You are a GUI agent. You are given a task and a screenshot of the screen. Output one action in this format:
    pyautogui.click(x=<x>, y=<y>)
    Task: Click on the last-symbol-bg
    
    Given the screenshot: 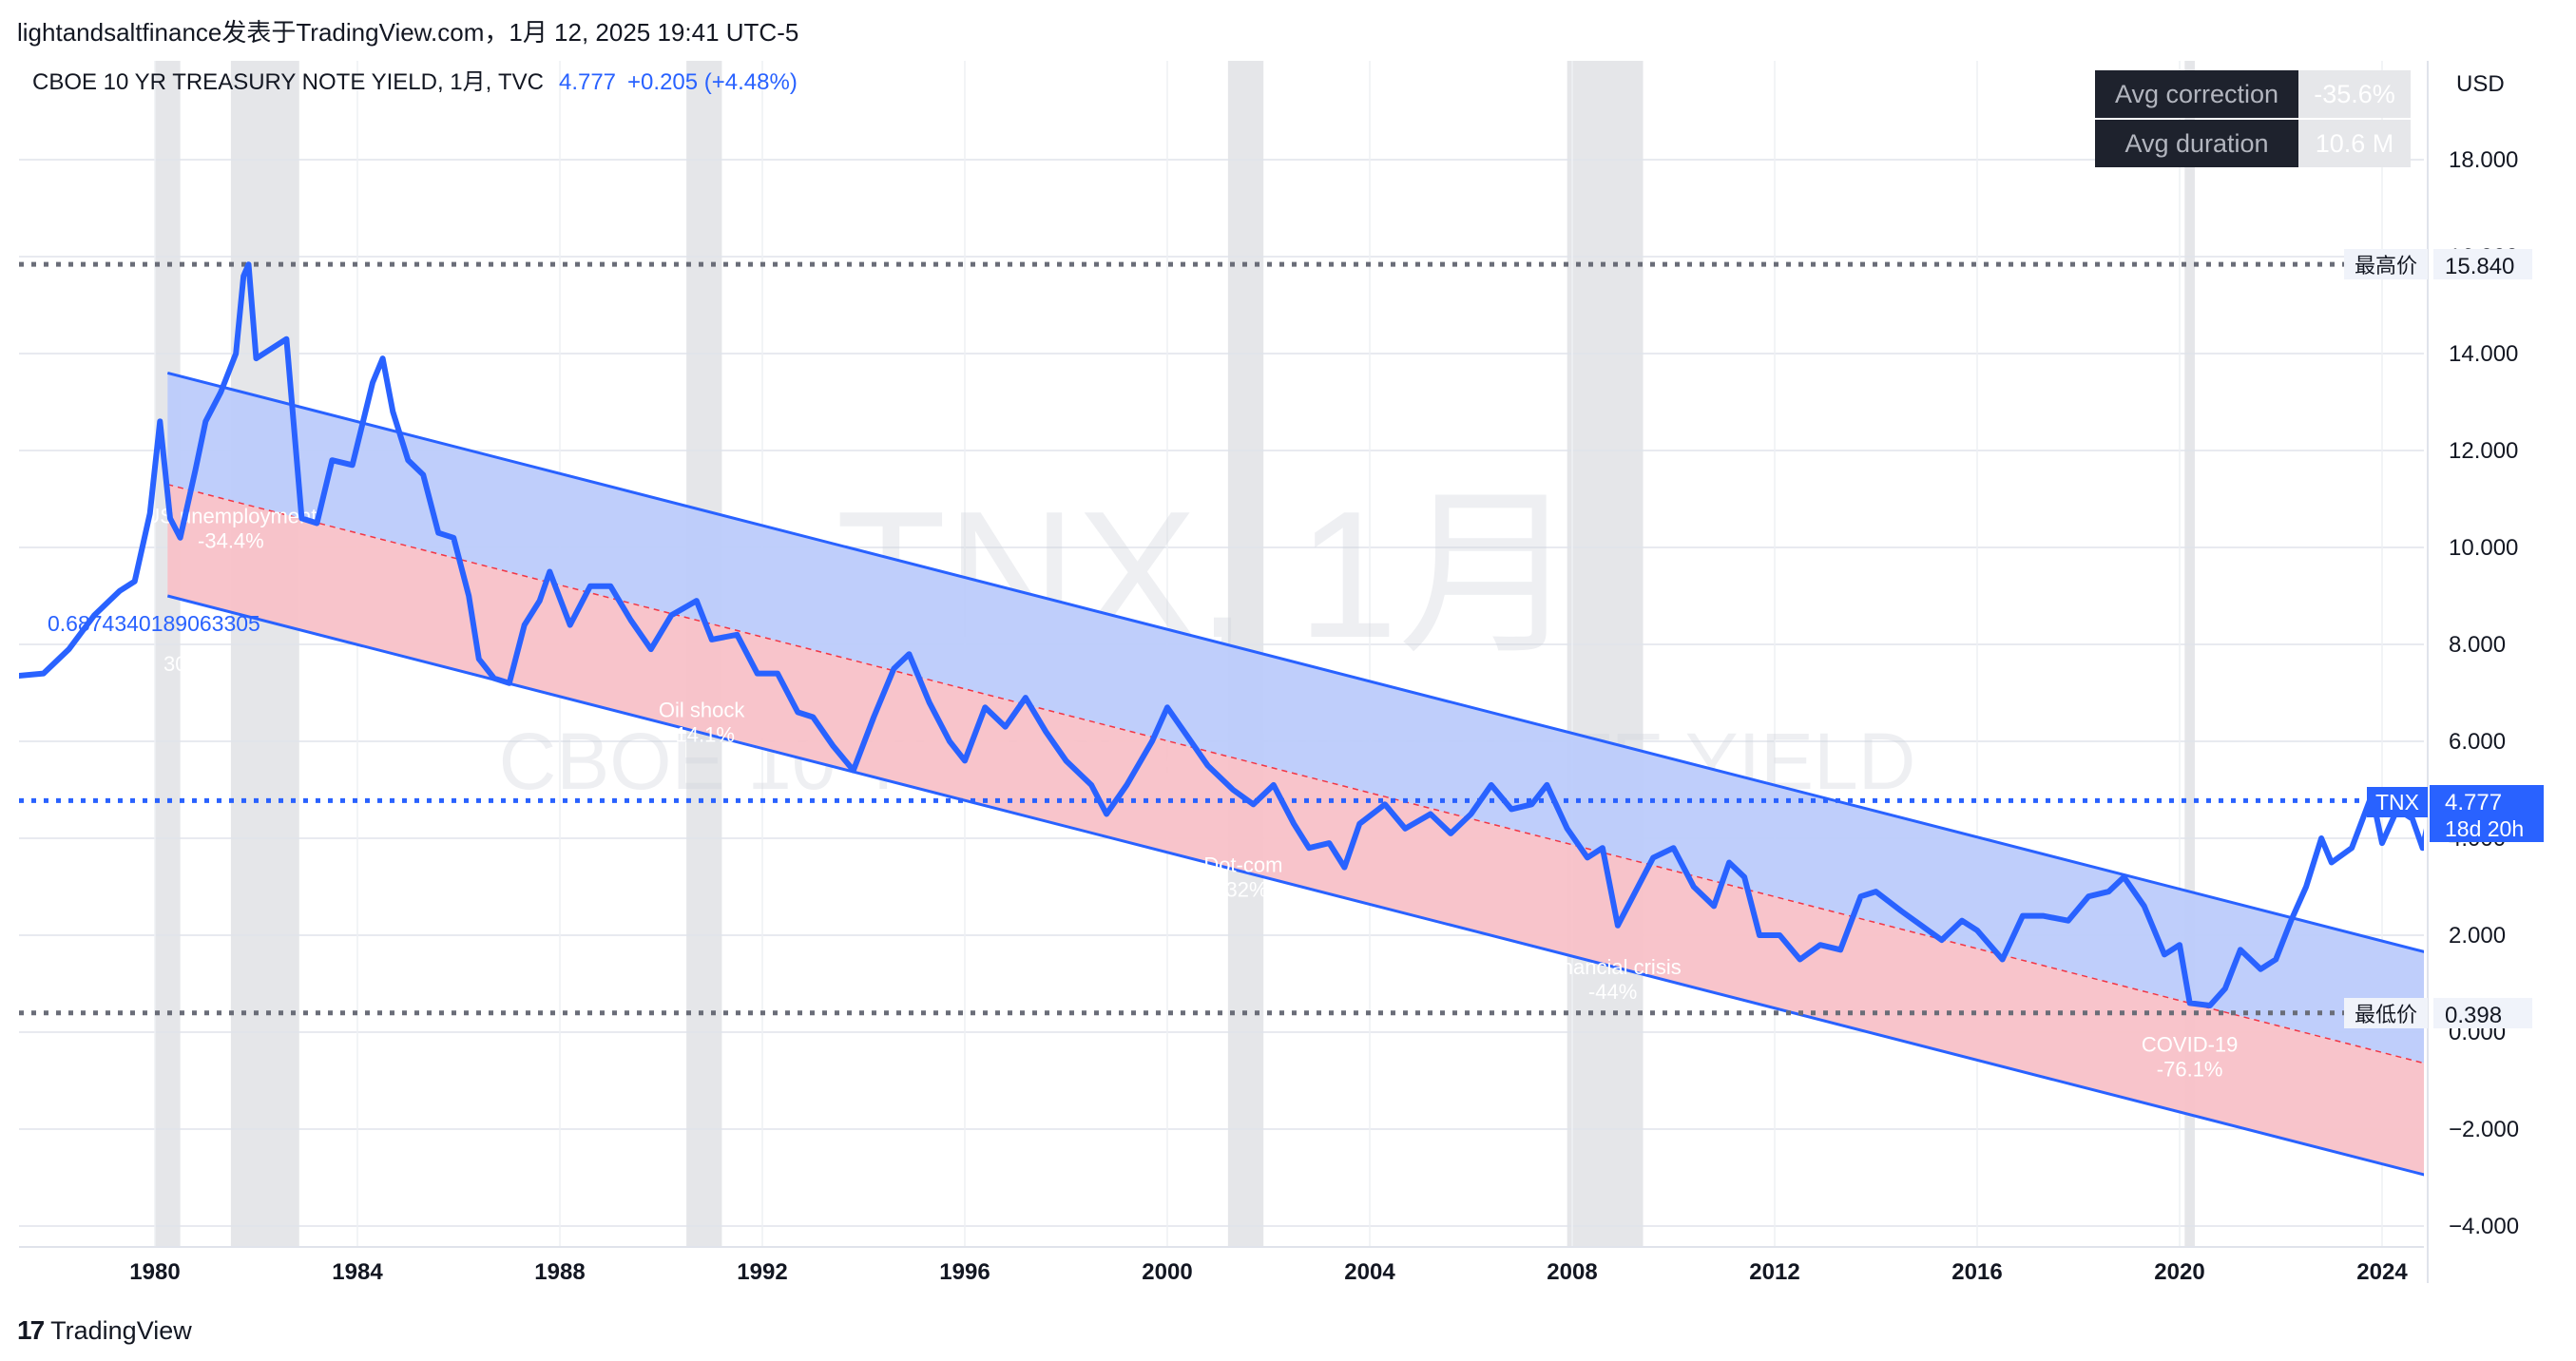 What is the action you would take?
    pyautogui.click(x=2397, y=802)
    